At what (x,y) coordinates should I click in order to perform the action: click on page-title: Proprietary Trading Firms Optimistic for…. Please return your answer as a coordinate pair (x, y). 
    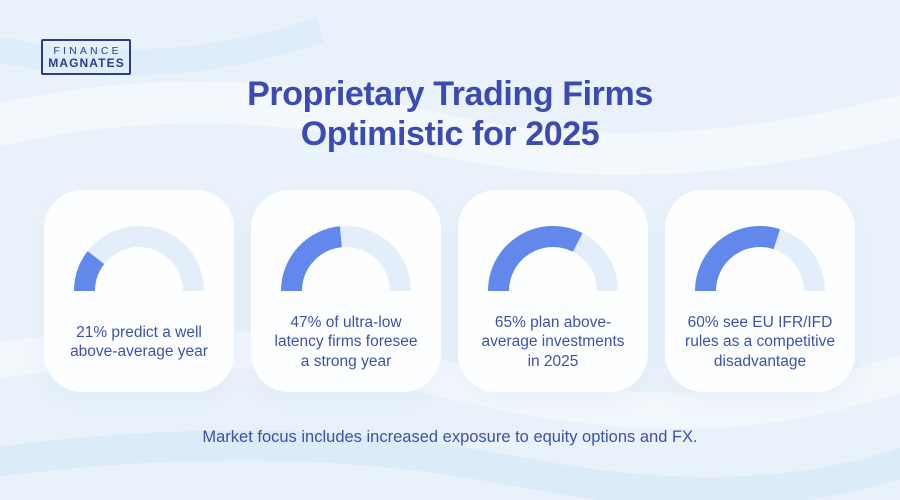
    Looking at the image, I should click on (450, 114).